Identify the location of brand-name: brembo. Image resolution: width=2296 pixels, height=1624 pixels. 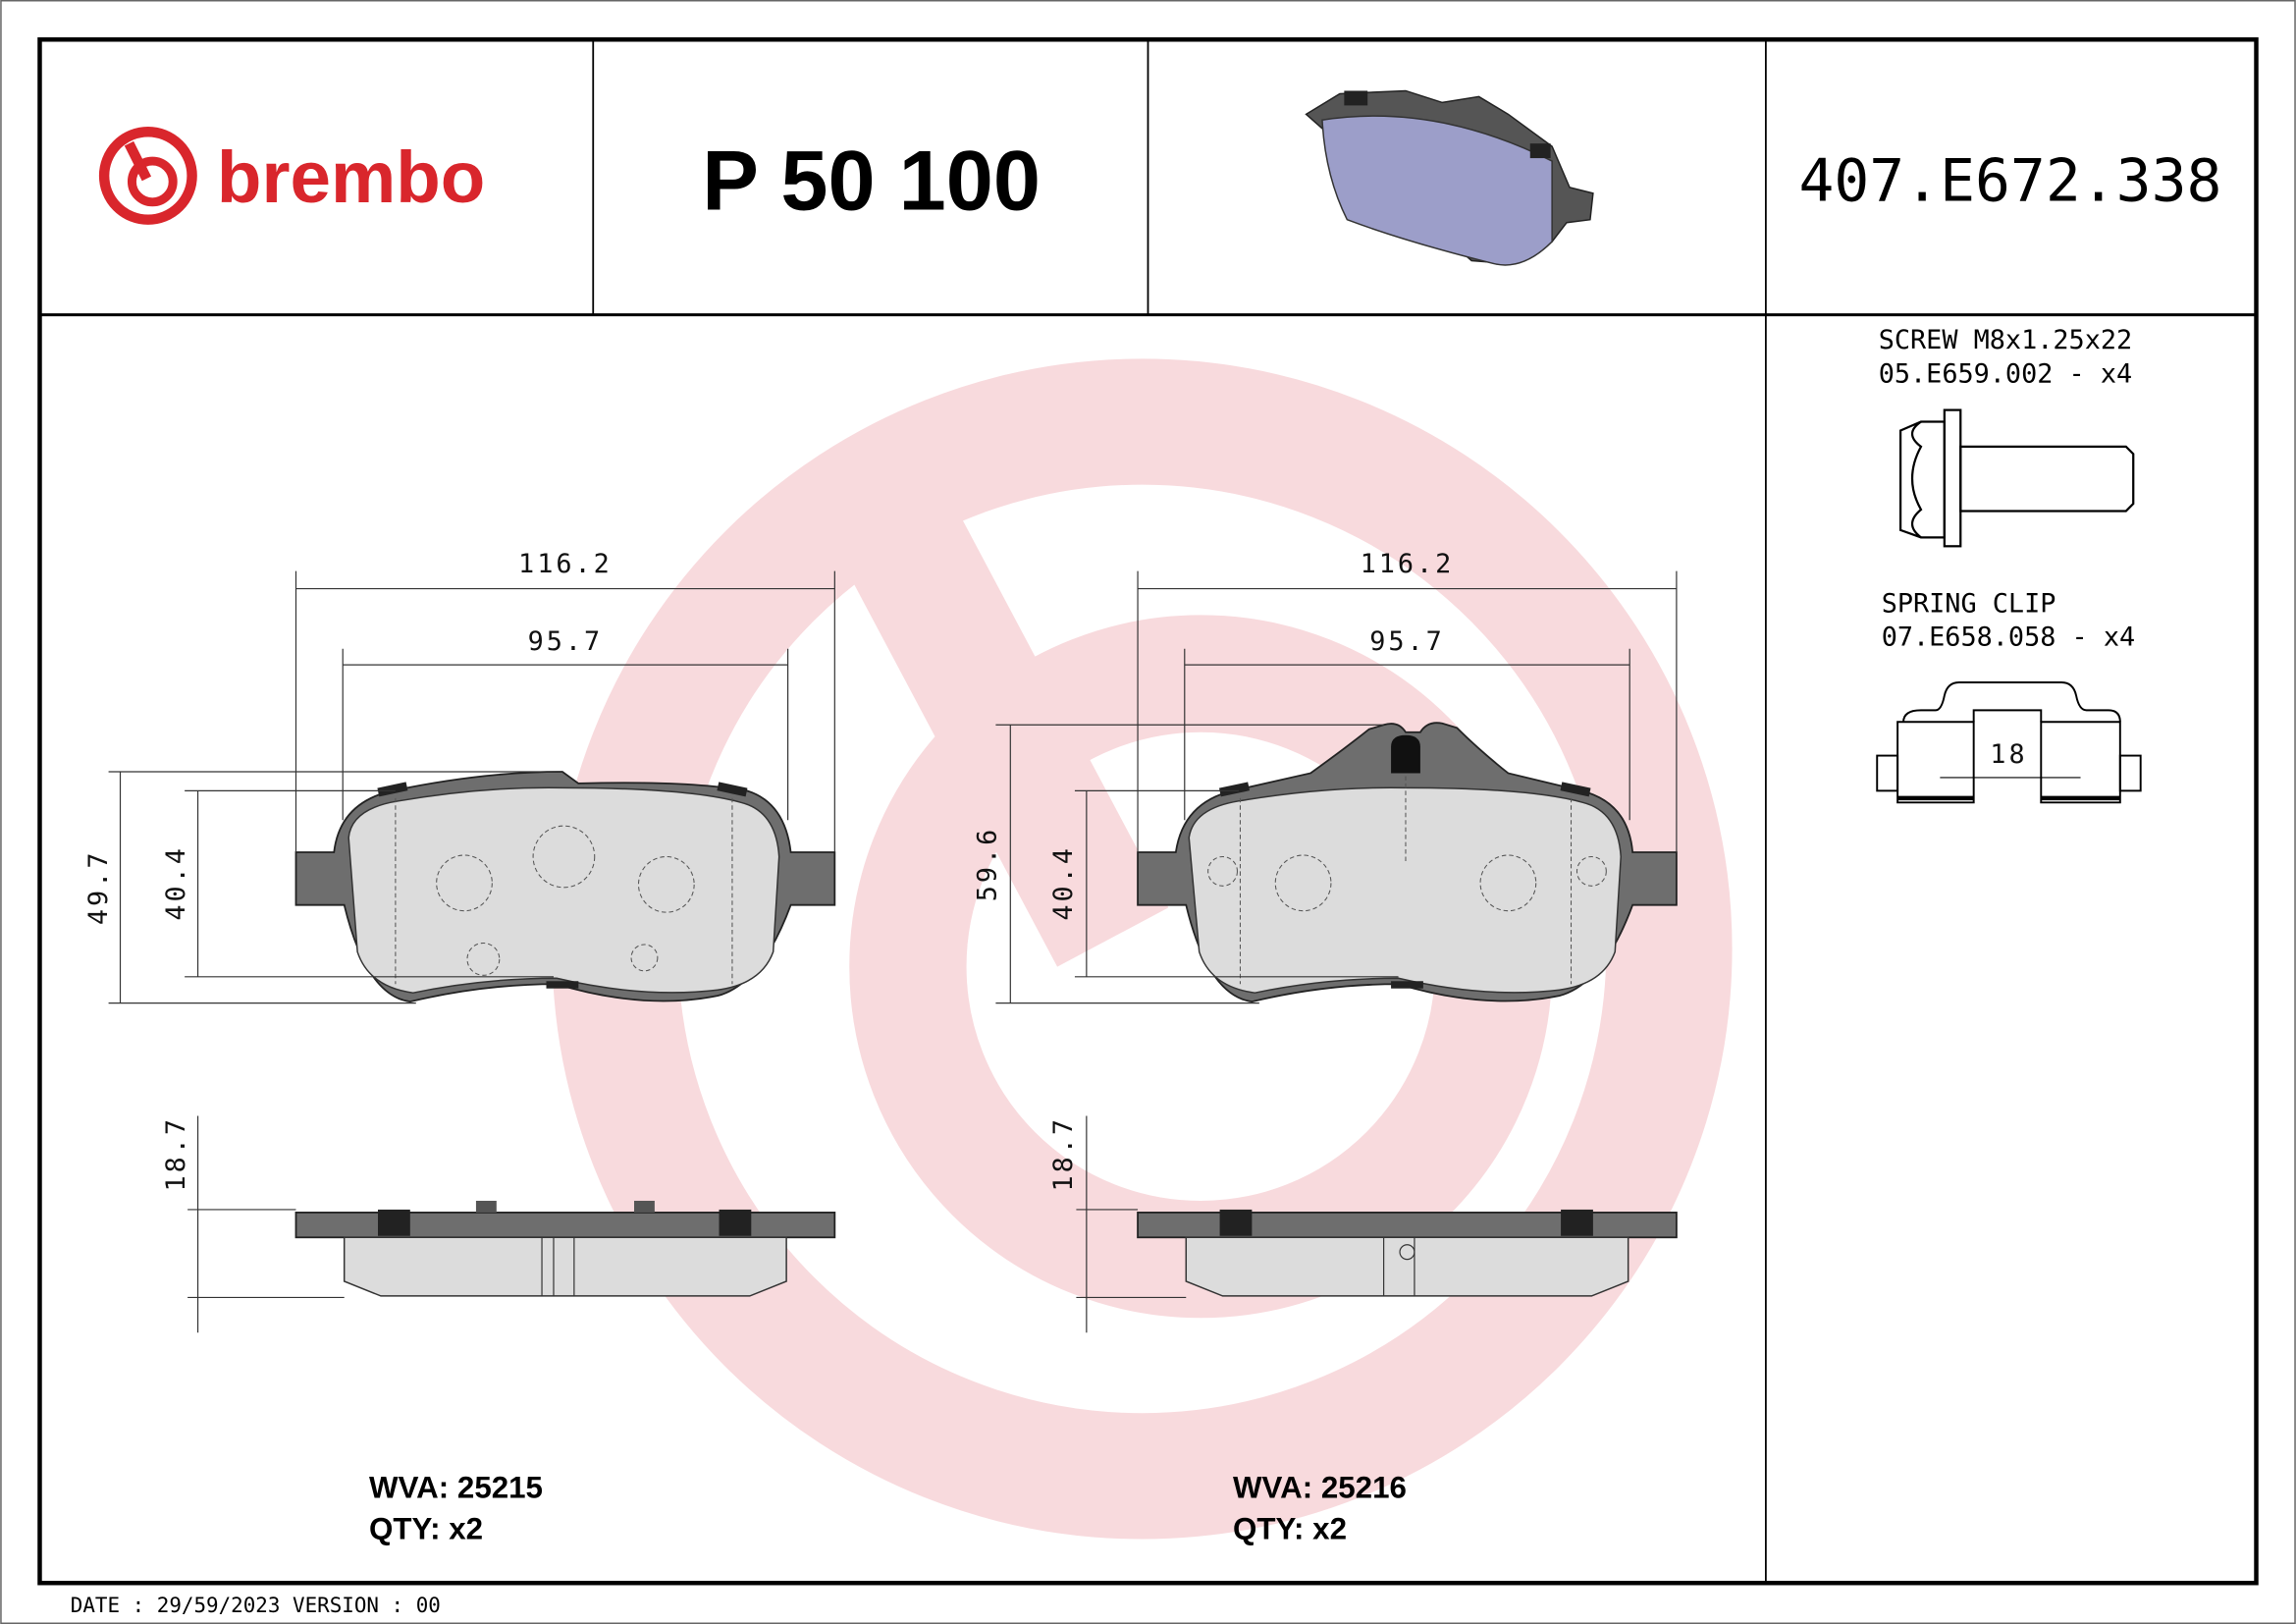
(351, 176).